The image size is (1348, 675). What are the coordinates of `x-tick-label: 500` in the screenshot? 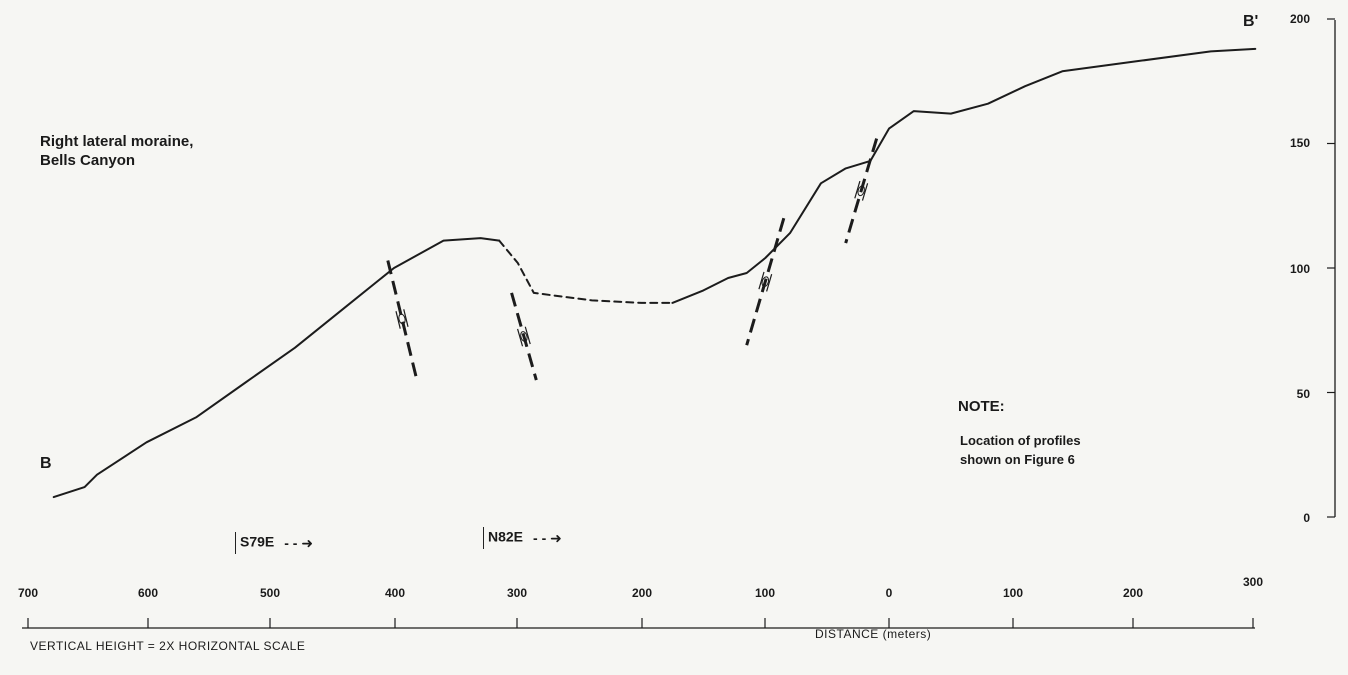 It's located at (270, 593).